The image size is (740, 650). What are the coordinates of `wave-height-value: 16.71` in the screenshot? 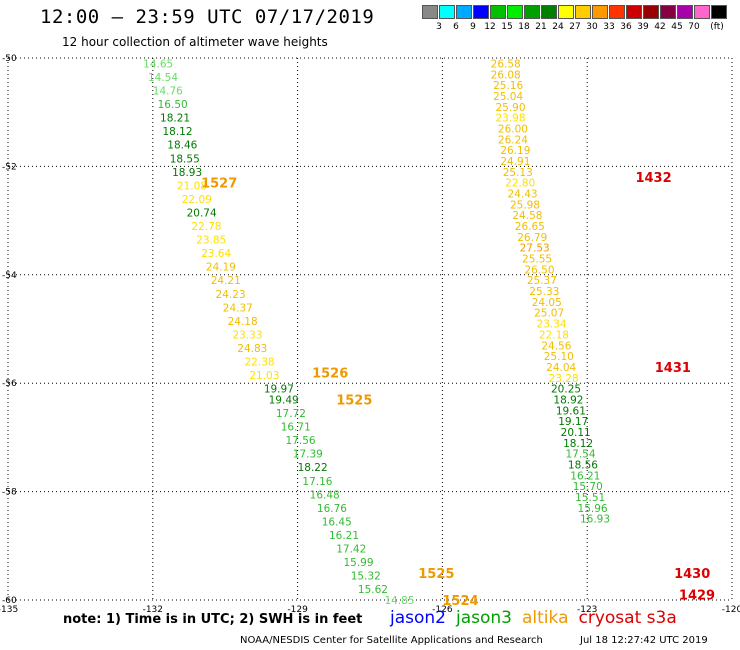 It's located at (296, 428).